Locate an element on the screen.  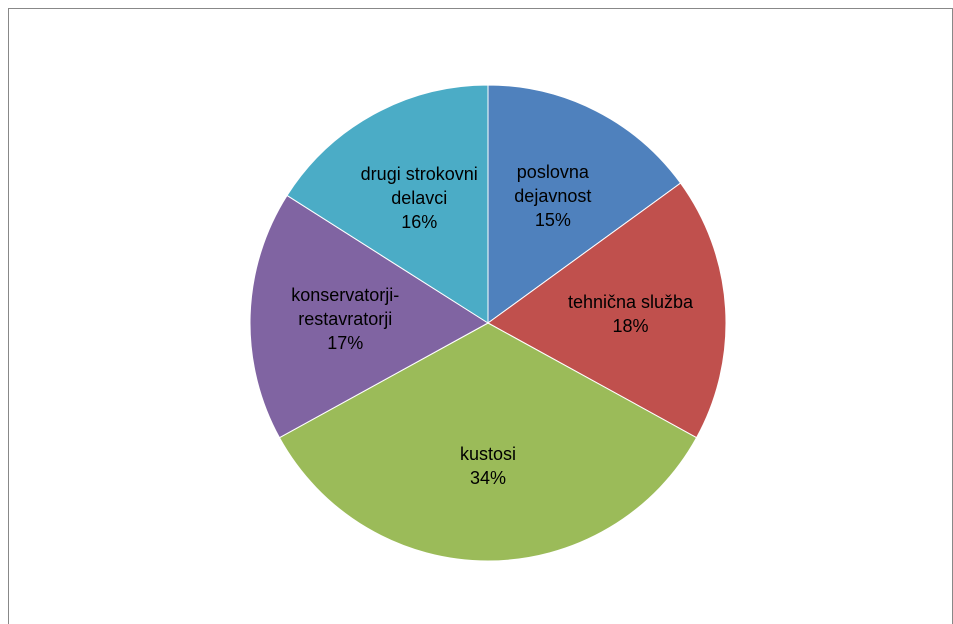
value-label: 18% is located at coordinates (630, 326).